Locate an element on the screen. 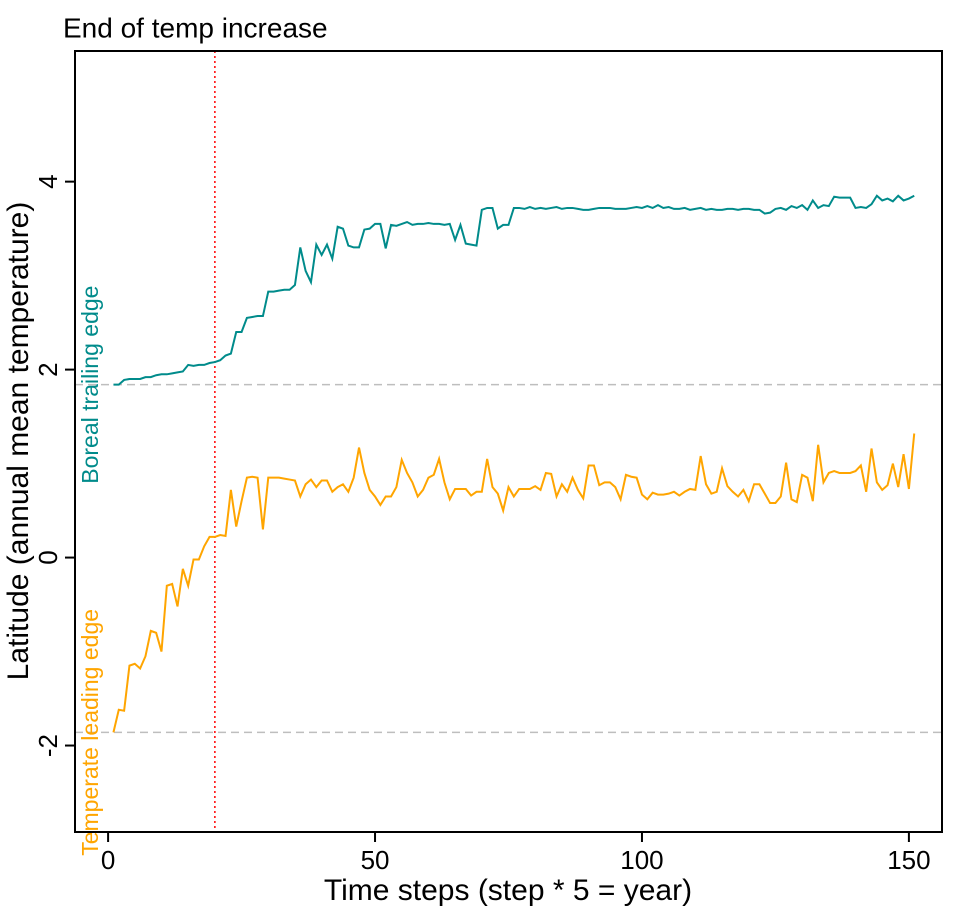  y-tick-label: 2 is located at coordinates (48, 369).